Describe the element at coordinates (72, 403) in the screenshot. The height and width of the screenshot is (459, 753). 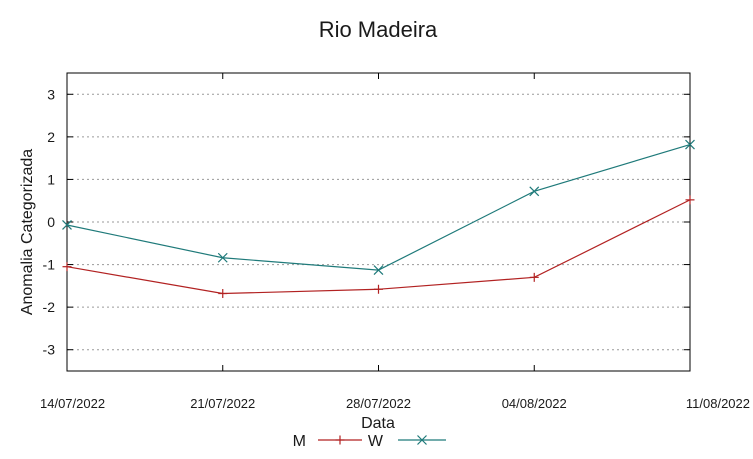
I see `x-tick-label: 14/07/2022` at that location.